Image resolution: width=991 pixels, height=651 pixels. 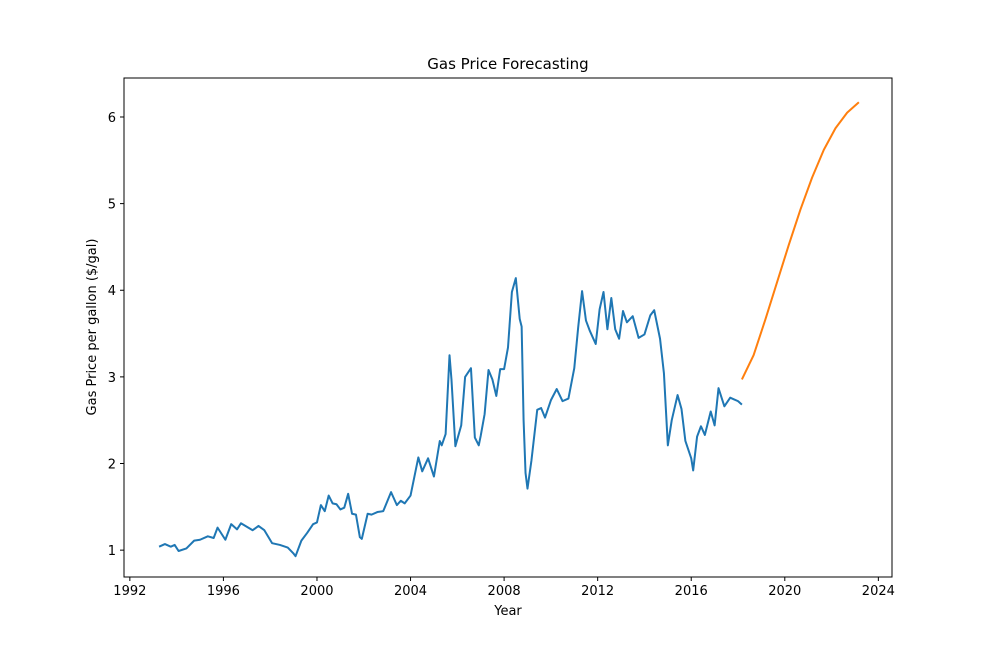 I want to click on y-tick-label: 5, so click(x=112, y=205).